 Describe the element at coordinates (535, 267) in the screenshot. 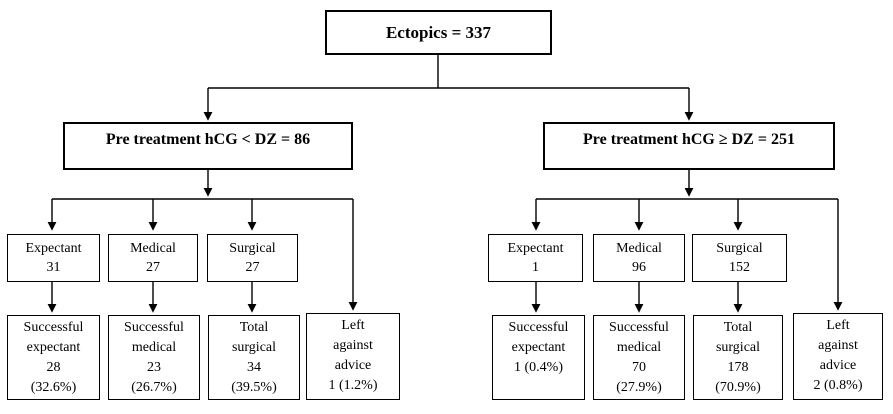

I see `treatment-count: 1` at that location.